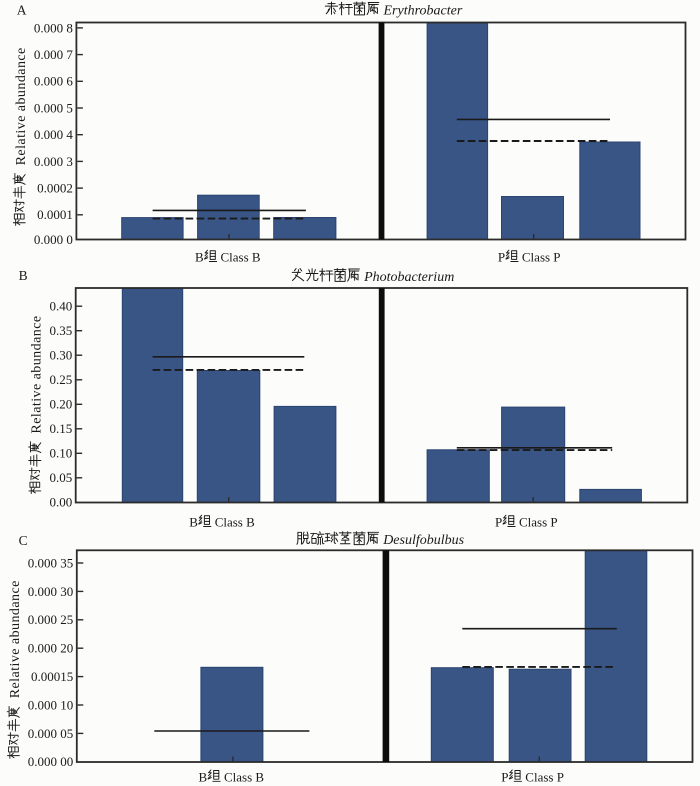 This screenshot has height=786, width=700. What do you see at coordinates (53, 27) in the screenshot?
I see `svg-text: 0.000 8` at bounding box center [53, 27].